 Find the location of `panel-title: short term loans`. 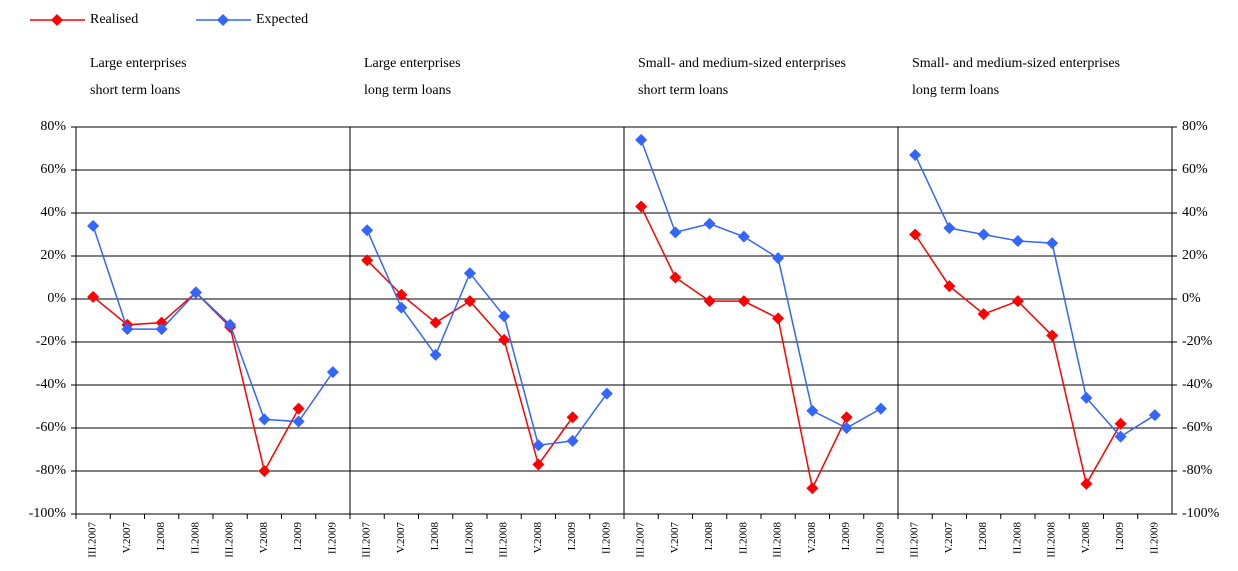

panel-title: short term loans is located at coordinates (135, 90).